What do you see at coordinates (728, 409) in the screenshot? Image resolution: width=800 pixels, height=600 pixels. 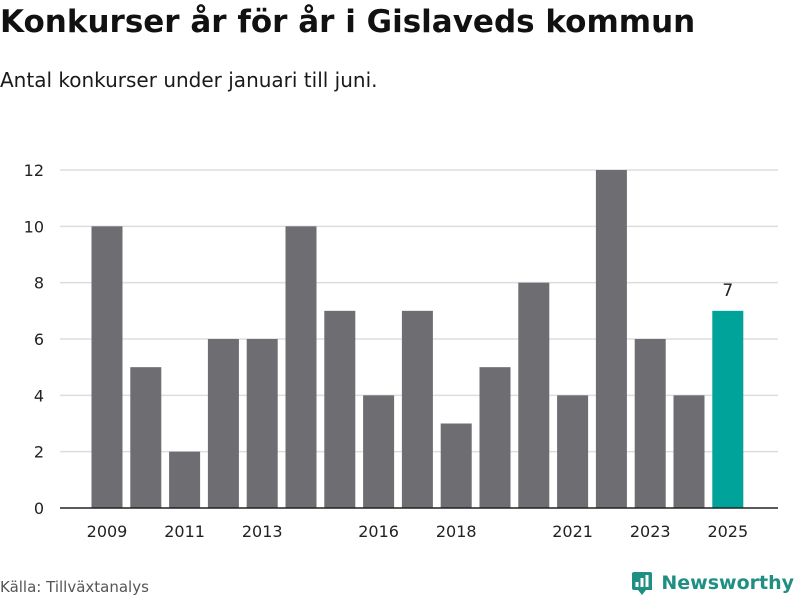 I see `bar-highlight` at bounding box center [728, 409].